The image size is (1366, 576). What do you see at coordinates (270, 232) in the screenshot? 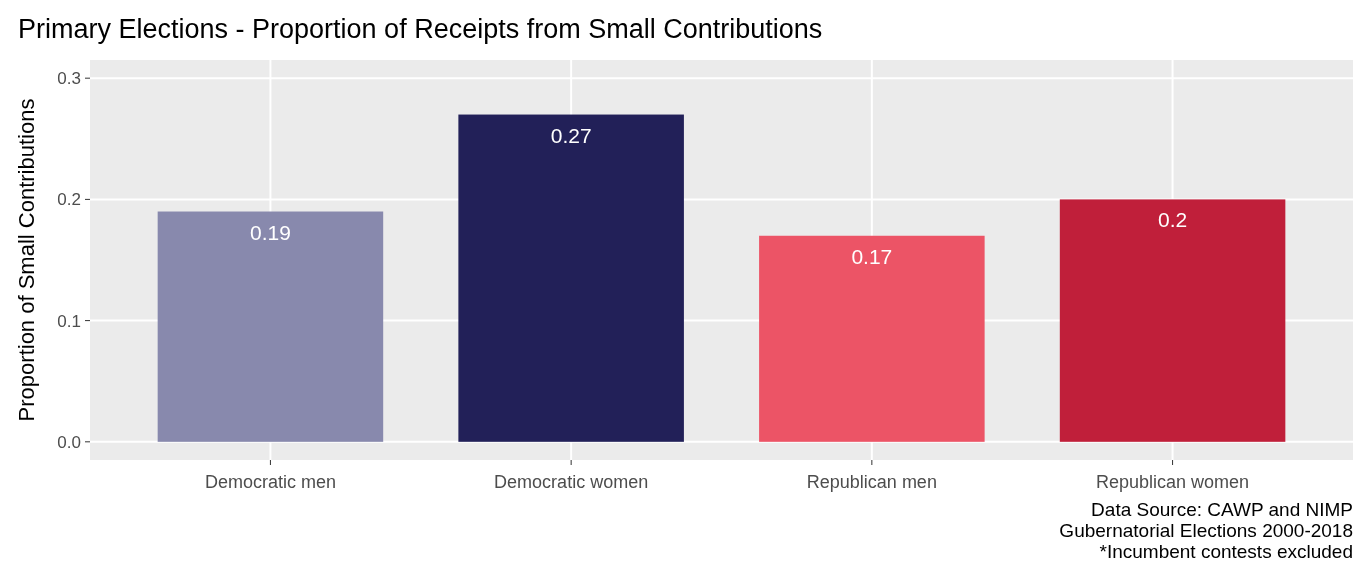
I see `data-label: 0.19` at bounding box center [270, 232].